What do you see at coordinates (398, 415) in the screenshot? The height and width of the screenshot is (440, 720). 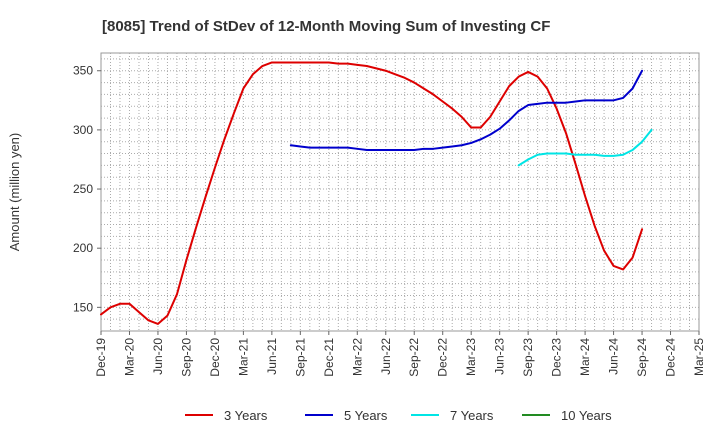 I see `legend: 3 Years 5 Years 7 Years 10 Years` at bounding box center [398, 415].